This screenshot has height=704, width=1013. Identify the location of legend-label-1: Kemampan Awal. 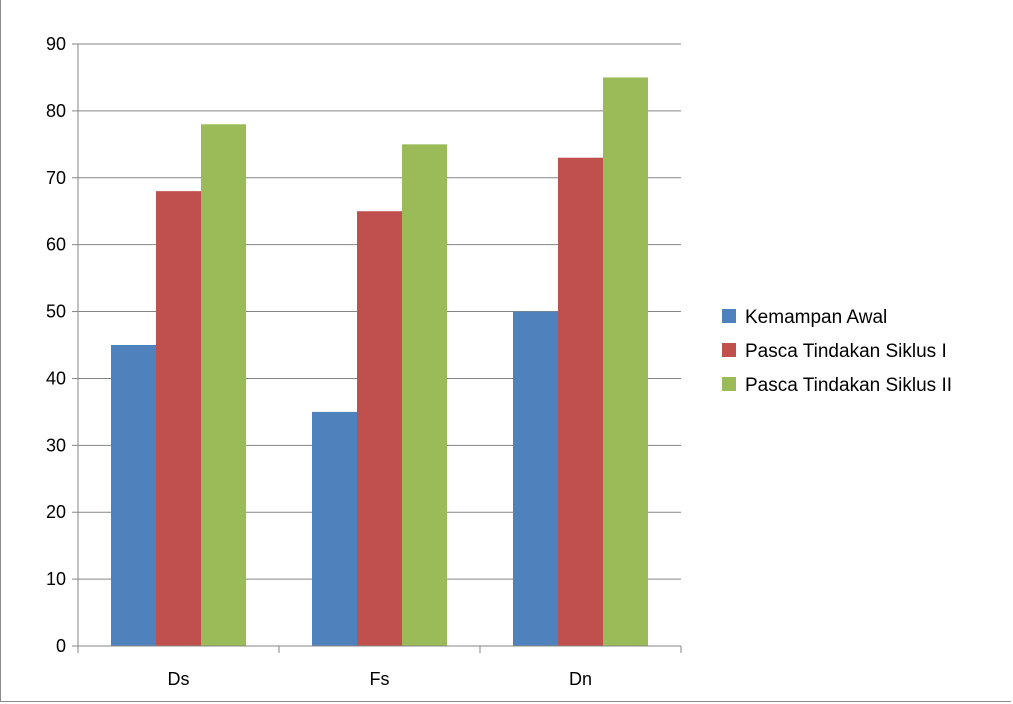
(816, 317).